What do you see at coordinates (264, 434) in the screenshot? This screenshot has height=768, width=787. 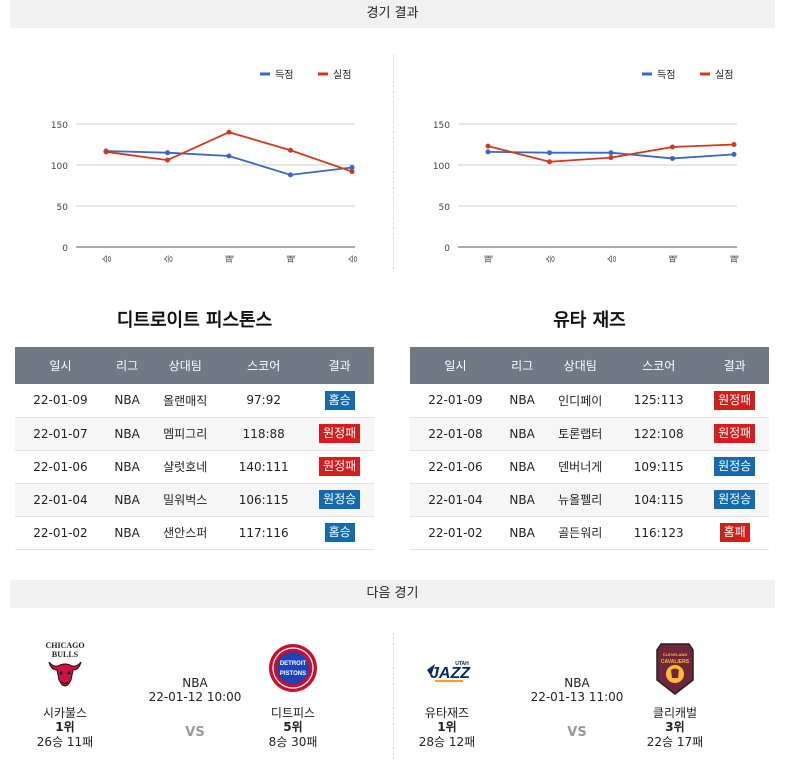 I see `score-cell: 118:88` at bounding box center [264, 434].